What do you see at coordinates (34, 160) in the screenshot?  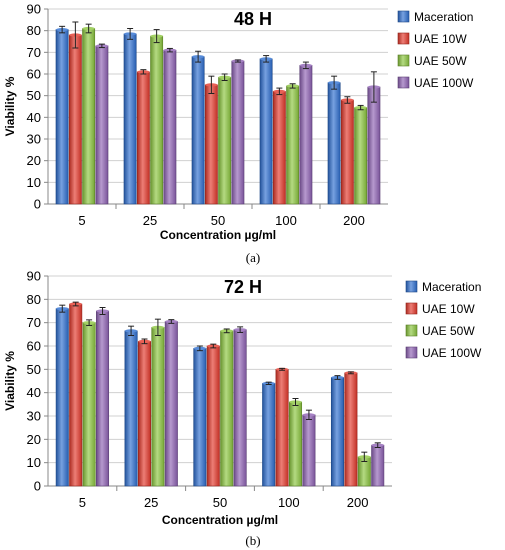 I see `y-tick-label: 20` at bounding box center [34, 160].